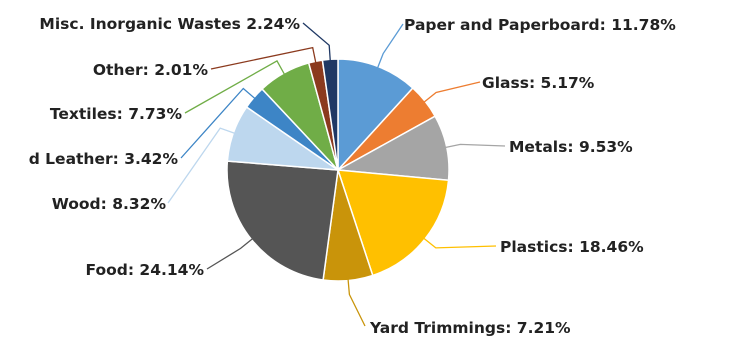  I want to click on leader-paper-and-paperboard, so click(390, 46).